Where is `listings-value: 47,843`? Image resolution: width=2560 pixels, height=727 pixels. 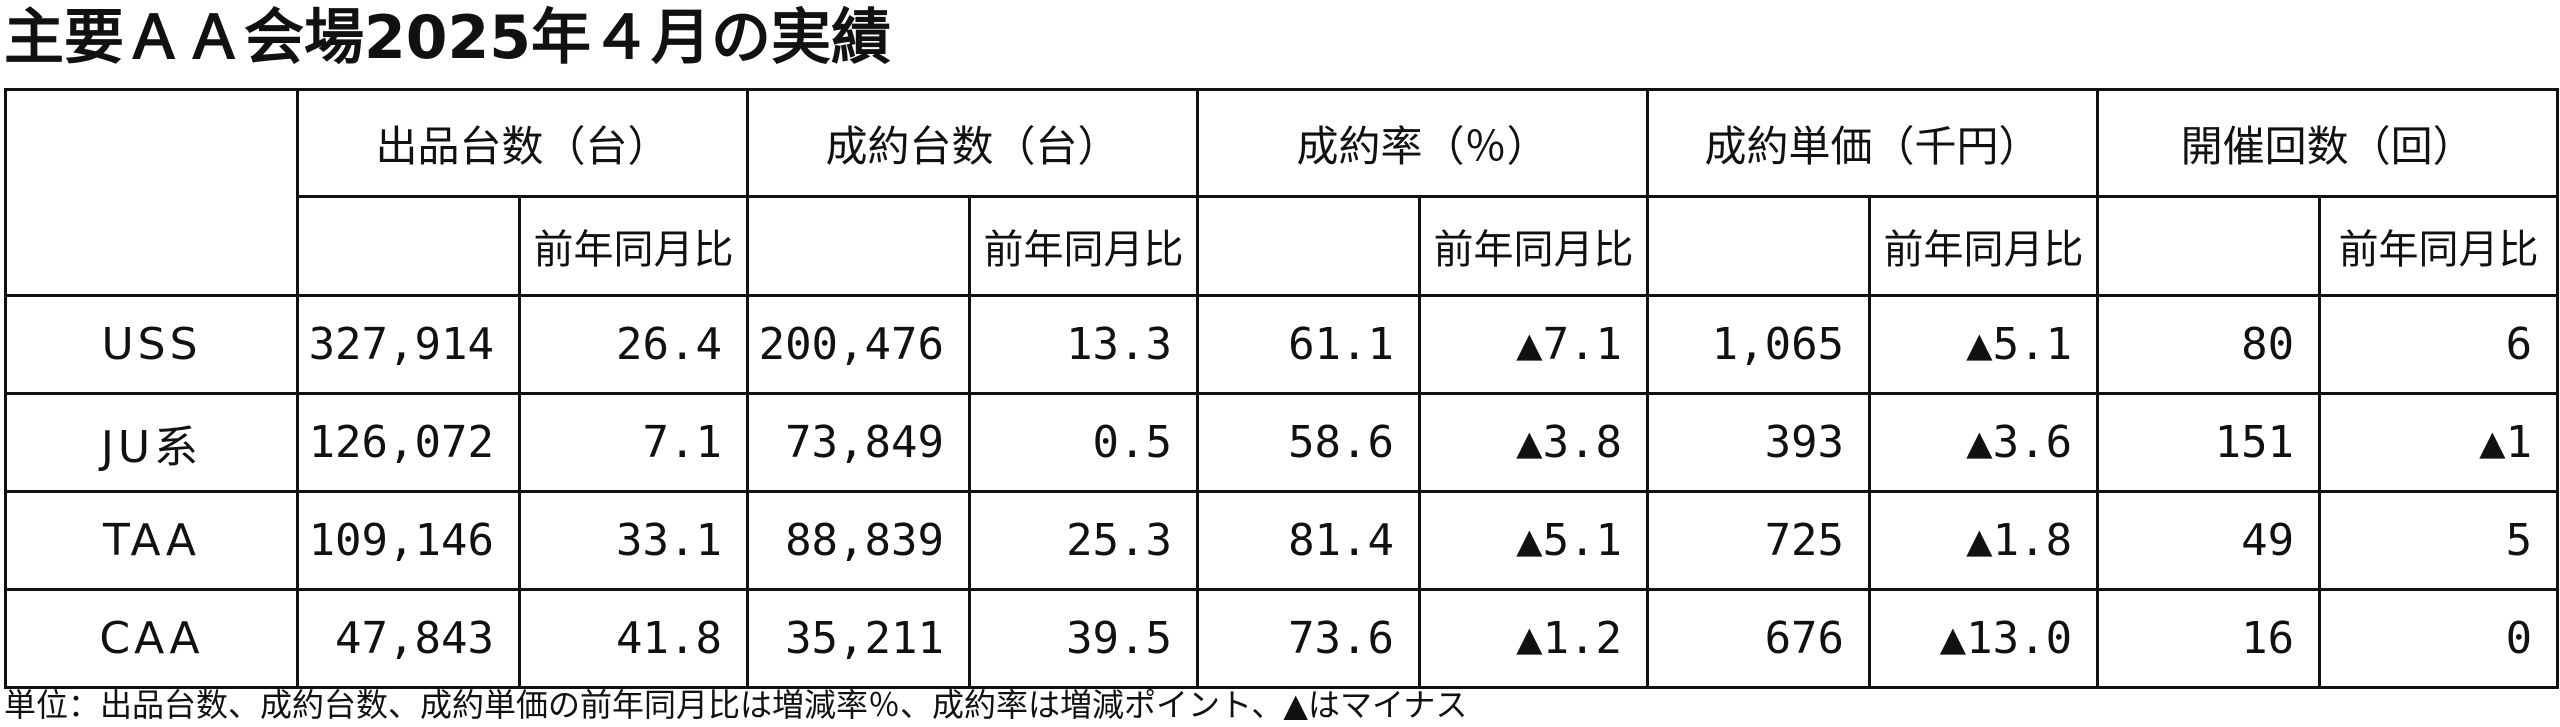
listings-value: 47,843 is located at coordinates (408, 638).